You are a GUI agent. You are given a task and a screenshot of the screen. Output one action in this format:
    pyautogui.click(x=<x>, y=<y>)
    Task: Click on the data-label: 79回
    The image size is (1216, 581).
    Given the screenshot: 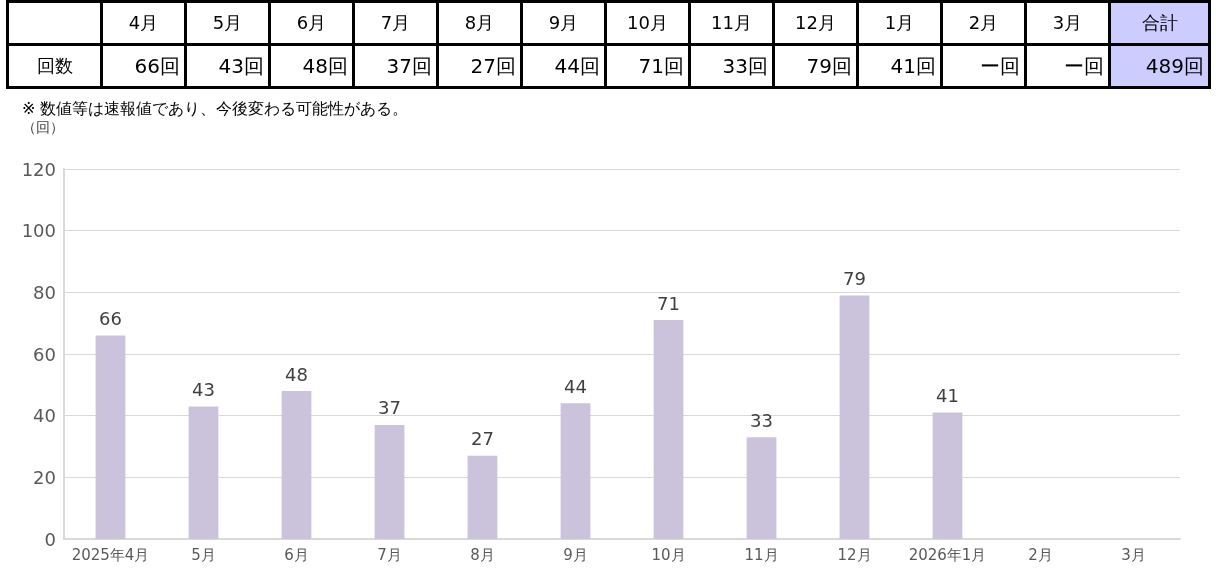 What is the action you would take?
    pyautogui.click(x=815, y=66)
    